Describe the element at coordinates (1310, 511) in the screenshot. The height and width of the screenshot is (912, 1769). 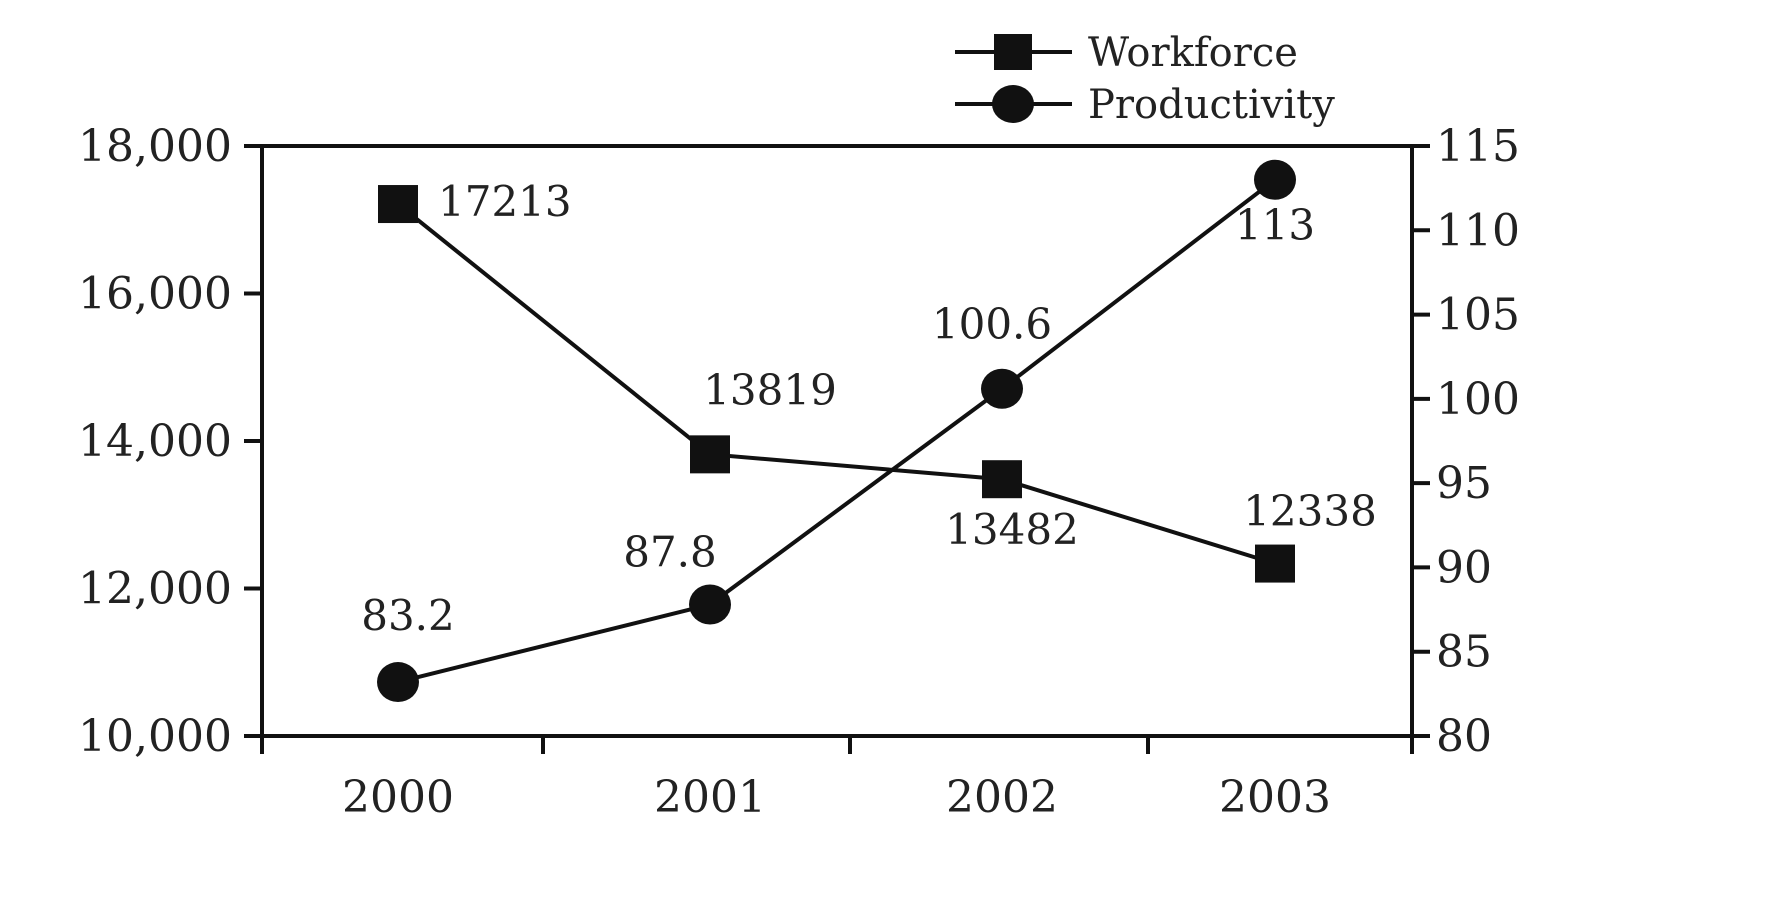
I see `workforce-data-label: 12338` at that location.